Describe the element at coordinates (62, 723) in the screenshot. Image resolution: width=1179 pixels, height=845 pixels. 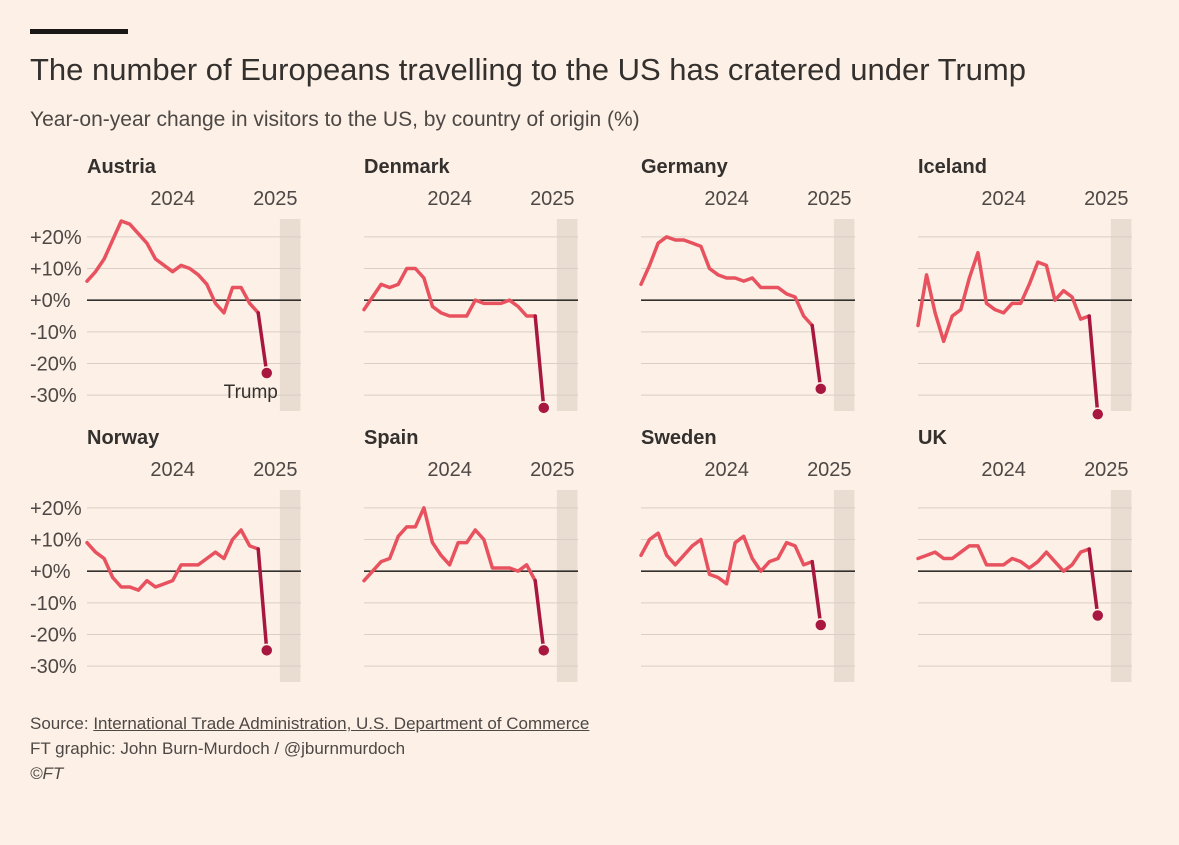
I see `source-prefix: Source:` at that location.